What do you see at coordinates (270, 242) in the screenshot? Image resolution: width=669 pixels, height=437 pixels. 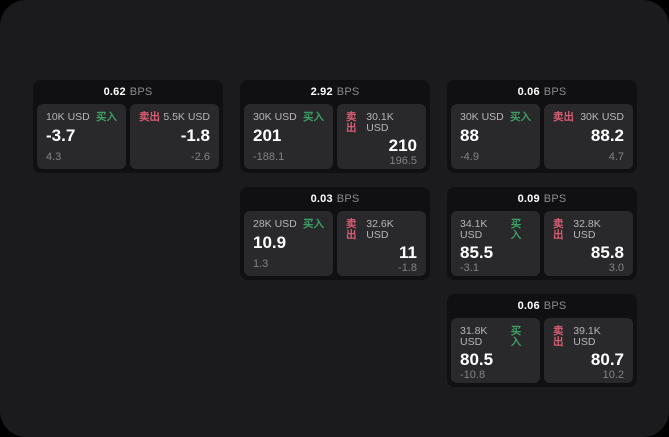 I see `buy-price: 10.9` at bounding box center [270, 242].